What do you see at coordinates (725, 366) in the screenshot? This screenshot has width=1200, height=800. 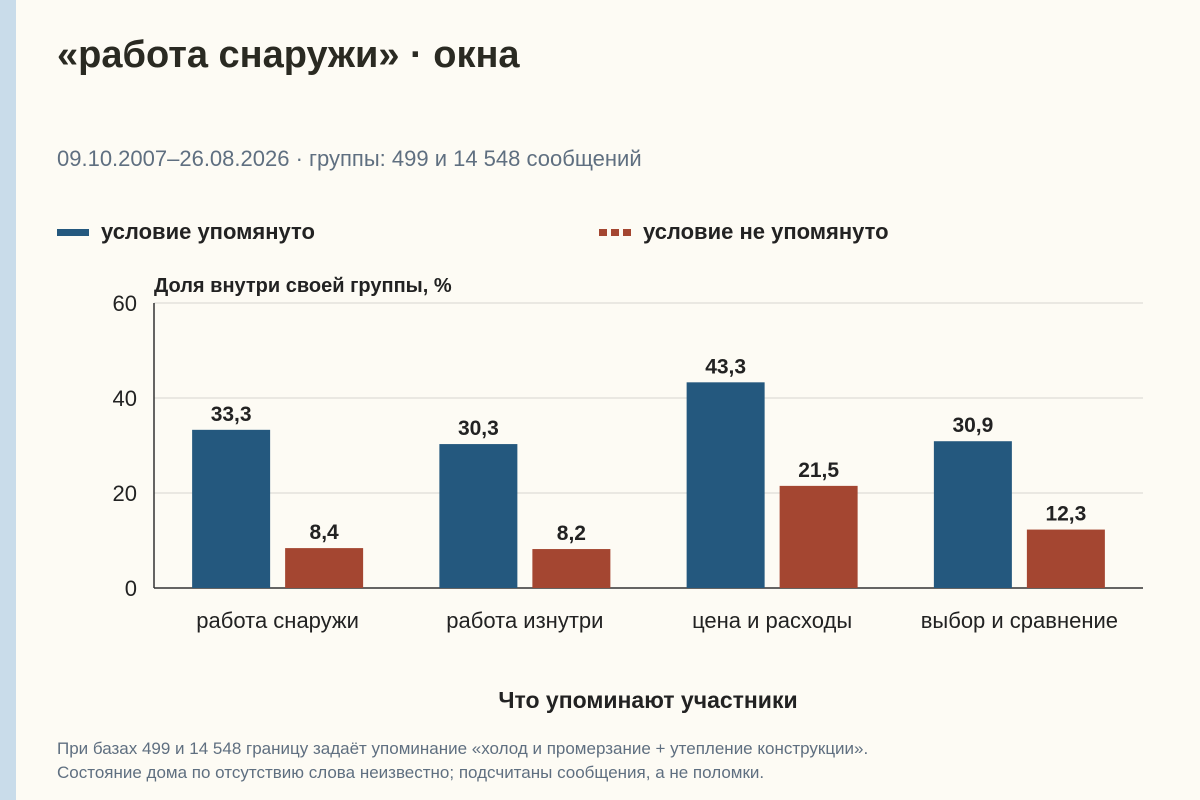 I see `data-label: 43,3` at bounding box center [725, 366].